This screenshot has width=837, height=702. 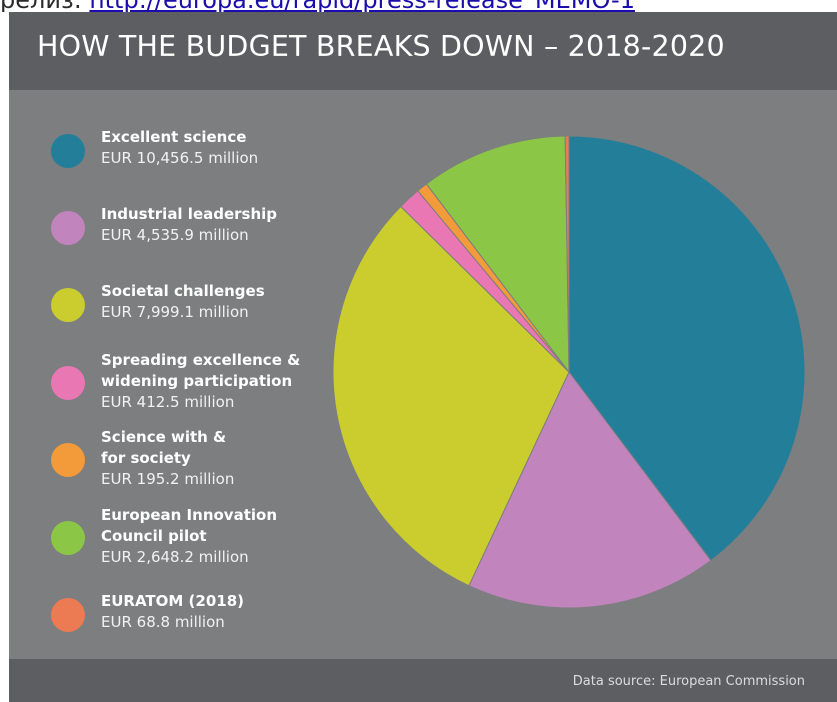 I want to click on legend-value: EUR 10,456.5 million, so click(x=180, y=158).